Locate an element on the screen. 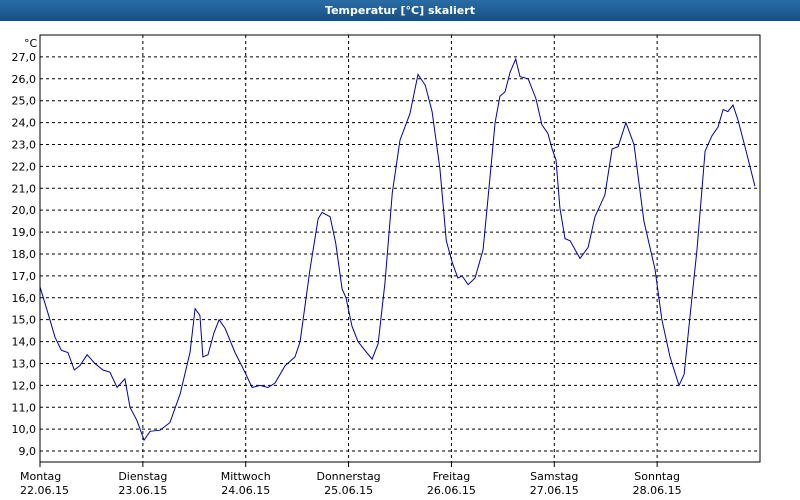  y-tick-label: 27,0 is located at coordinates (24, 57).